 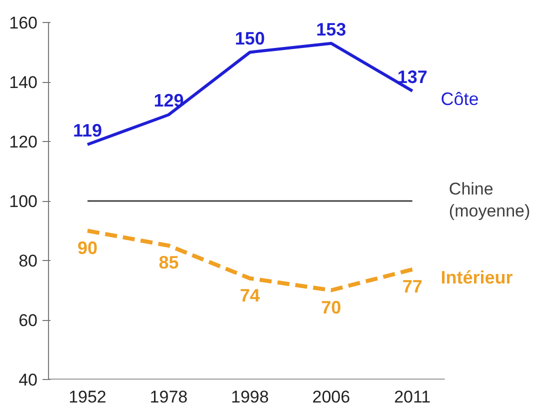 What do you see at coordinates (23, 142) in the screenshot?
I see `y-tick-label: 120` at bounding box center [23, 142].